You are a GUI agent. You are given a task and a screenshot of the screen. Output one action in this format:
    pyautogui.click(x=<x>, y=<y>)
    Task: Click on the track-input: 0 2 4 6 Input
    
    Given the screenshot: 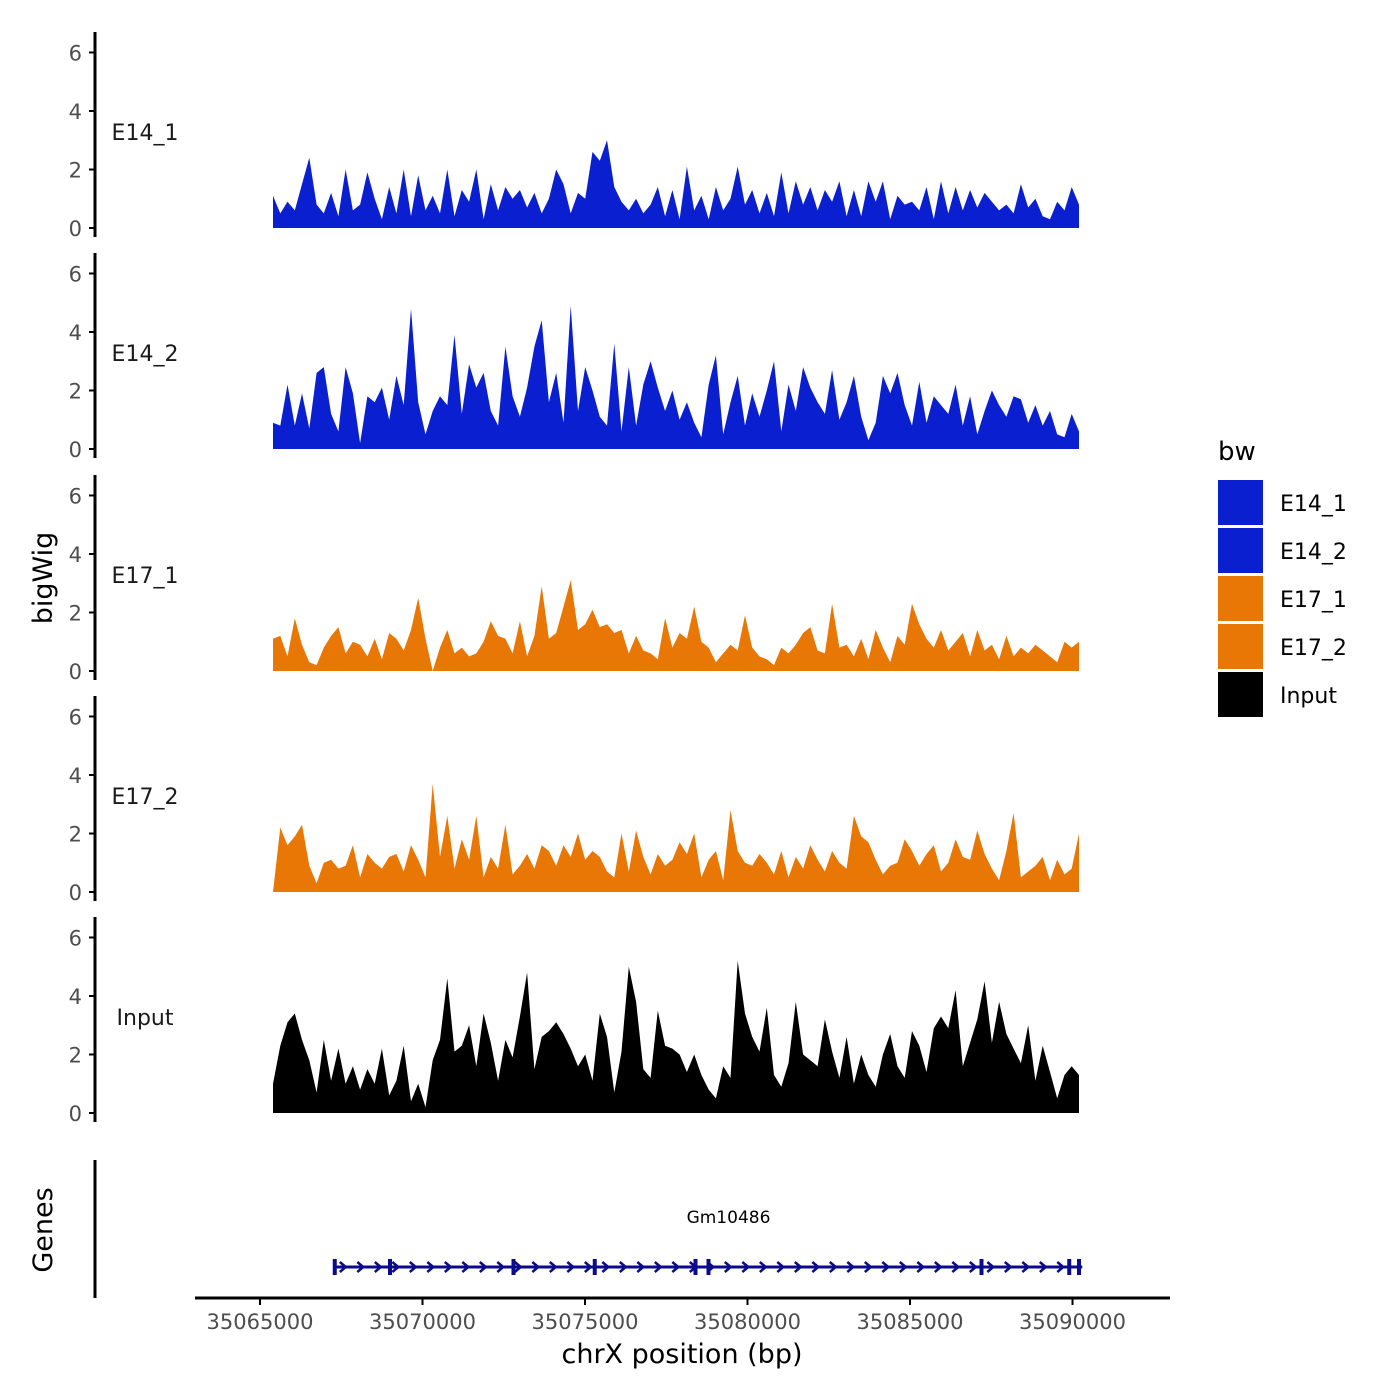 What is the action you would take?
    pyautogui.click(x=574, y=1021)
    